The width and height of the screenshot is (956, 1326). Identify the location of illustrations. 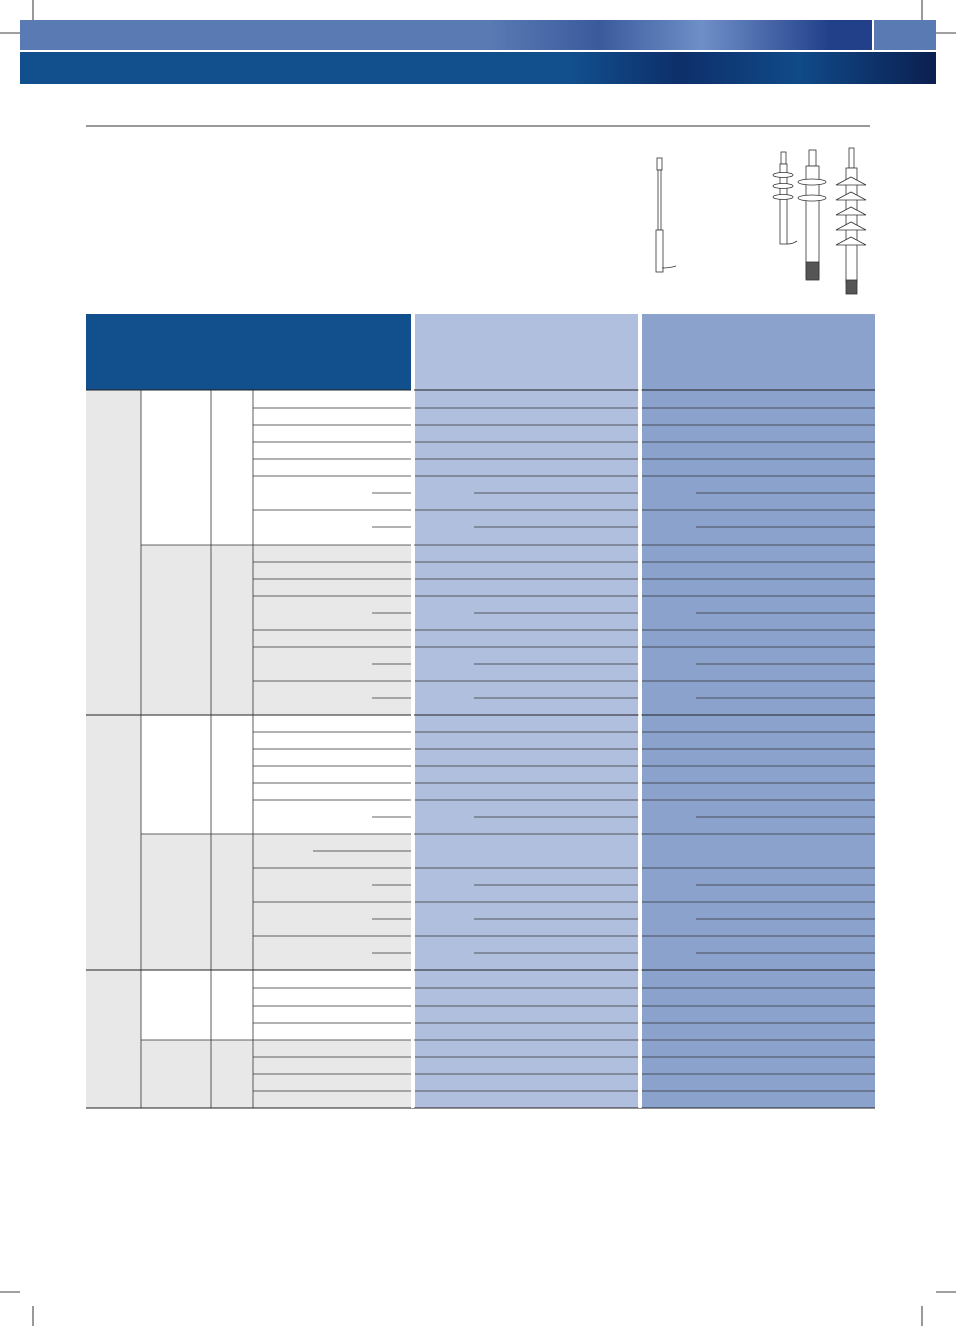
(761, 221).